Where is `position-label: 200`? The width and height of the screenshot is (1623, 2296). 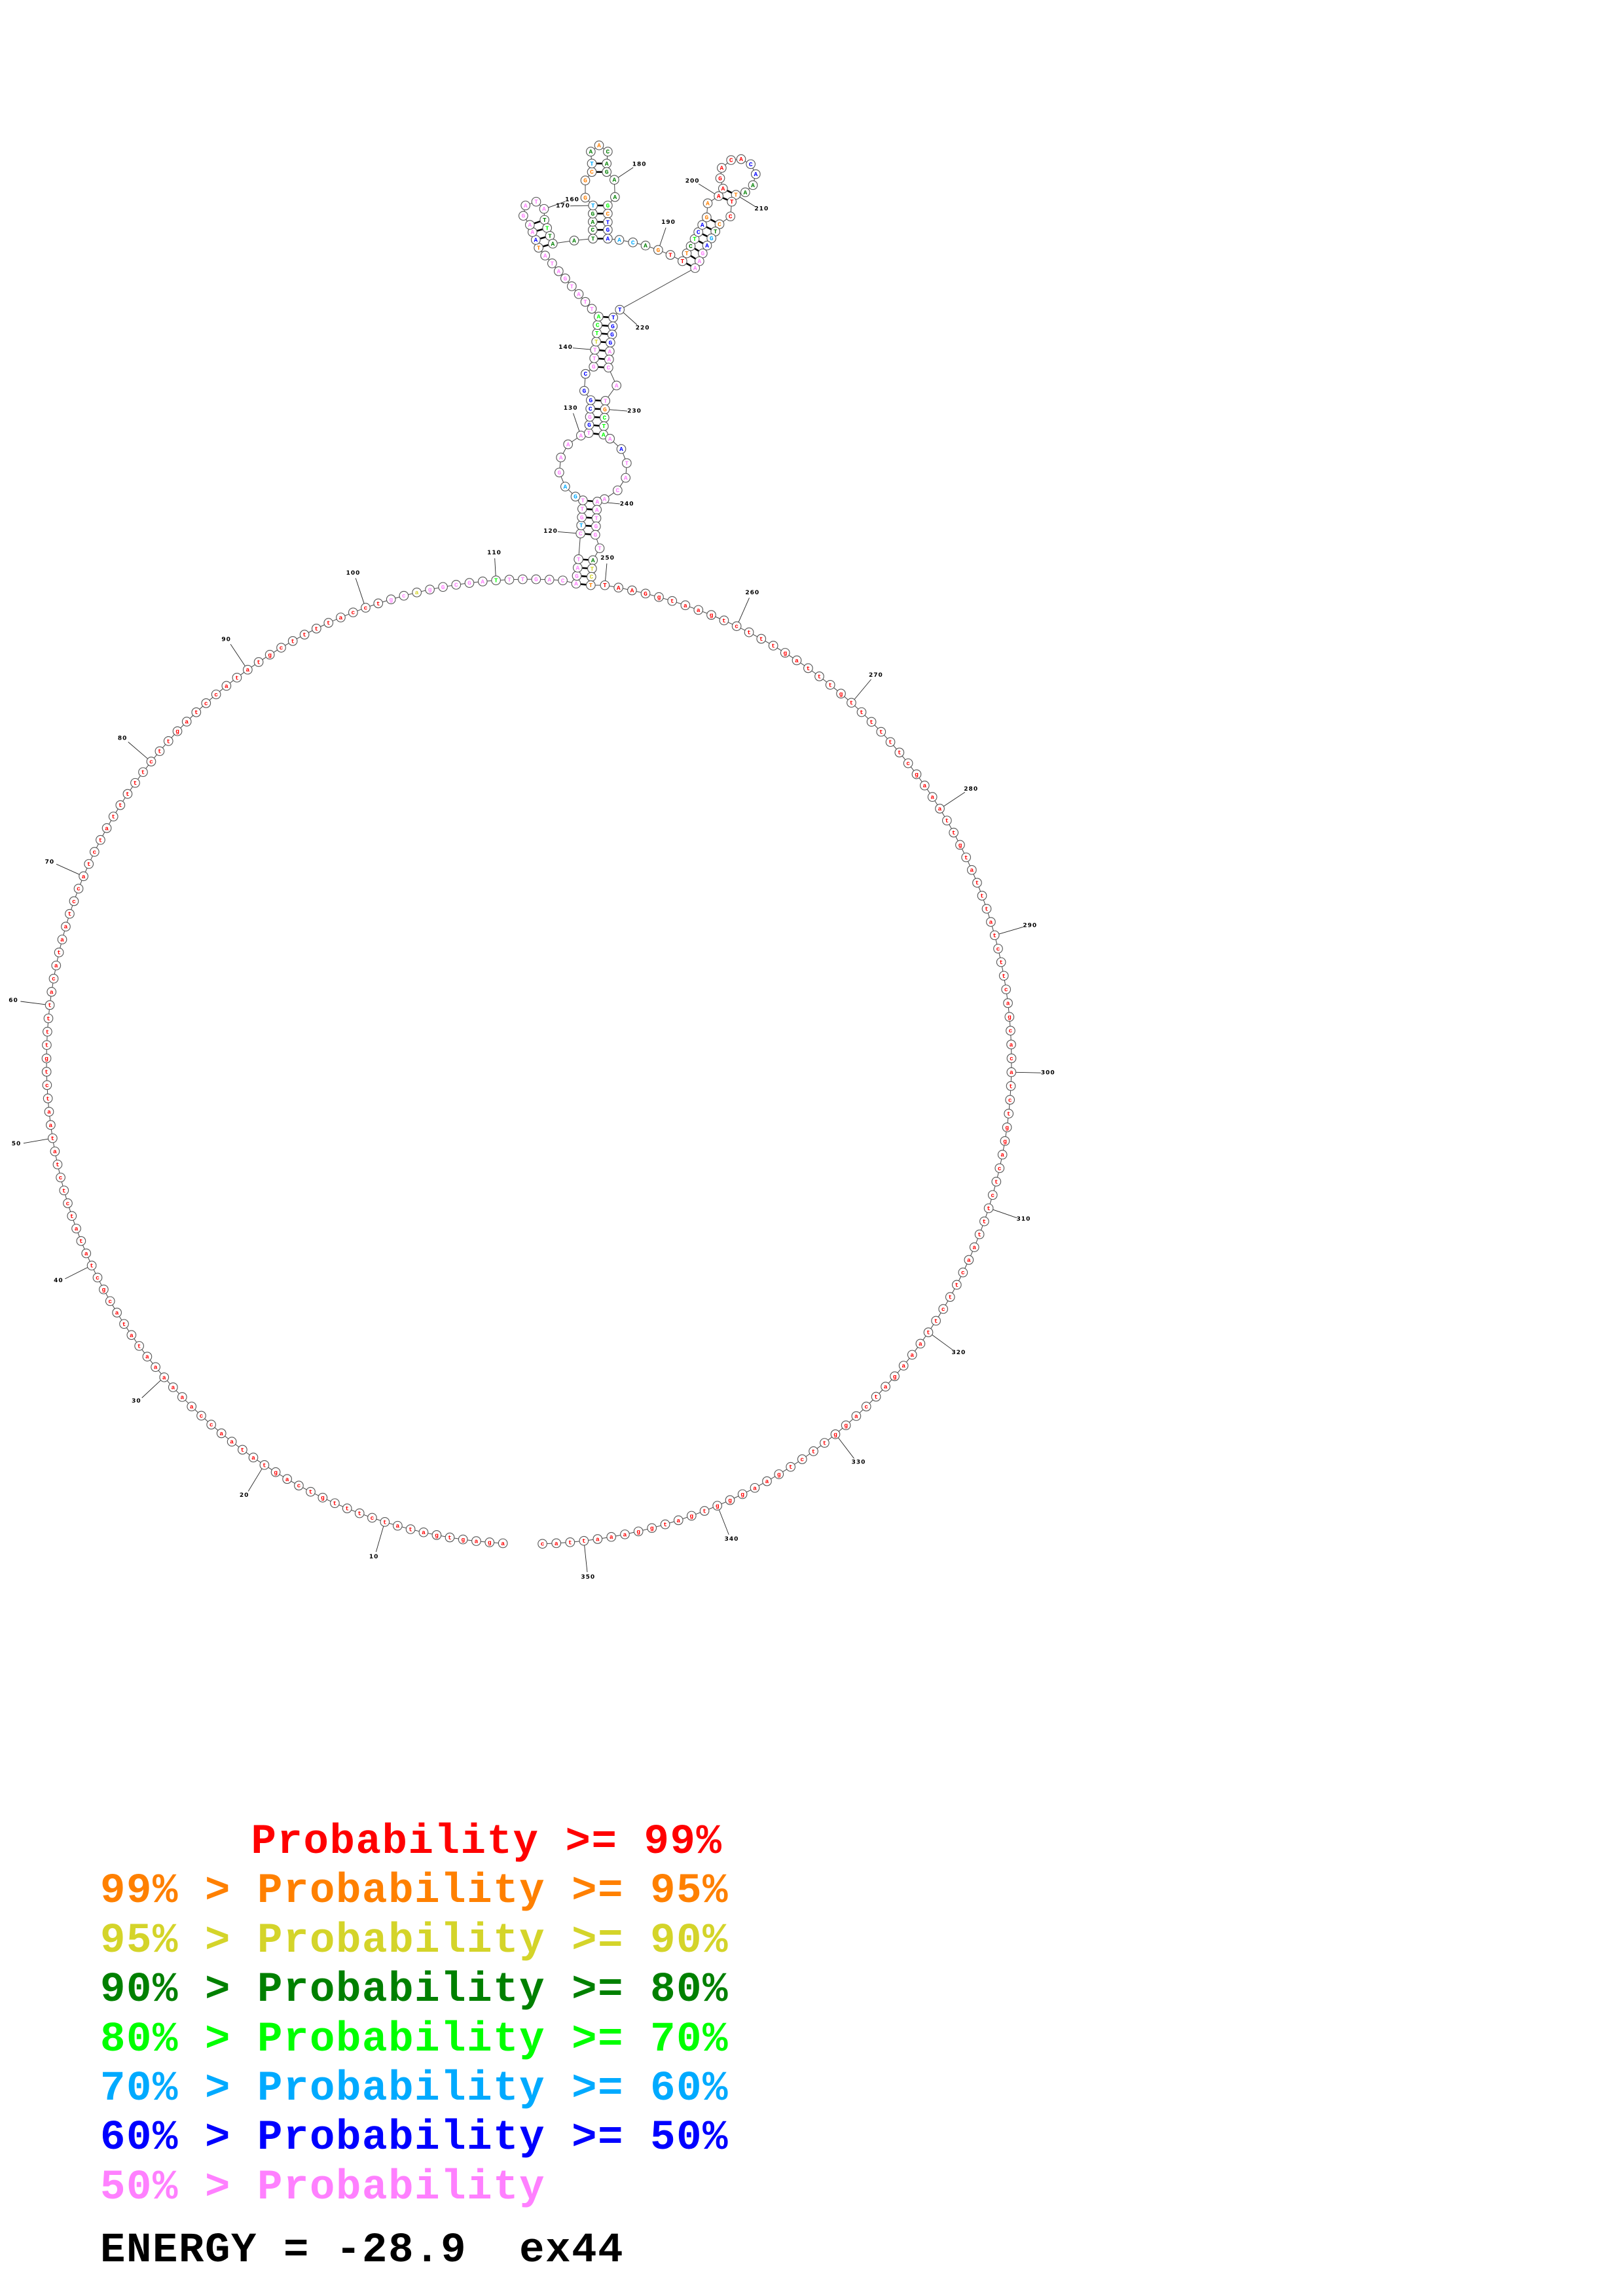 position-label: 200 is located at coordinates (692, 181).